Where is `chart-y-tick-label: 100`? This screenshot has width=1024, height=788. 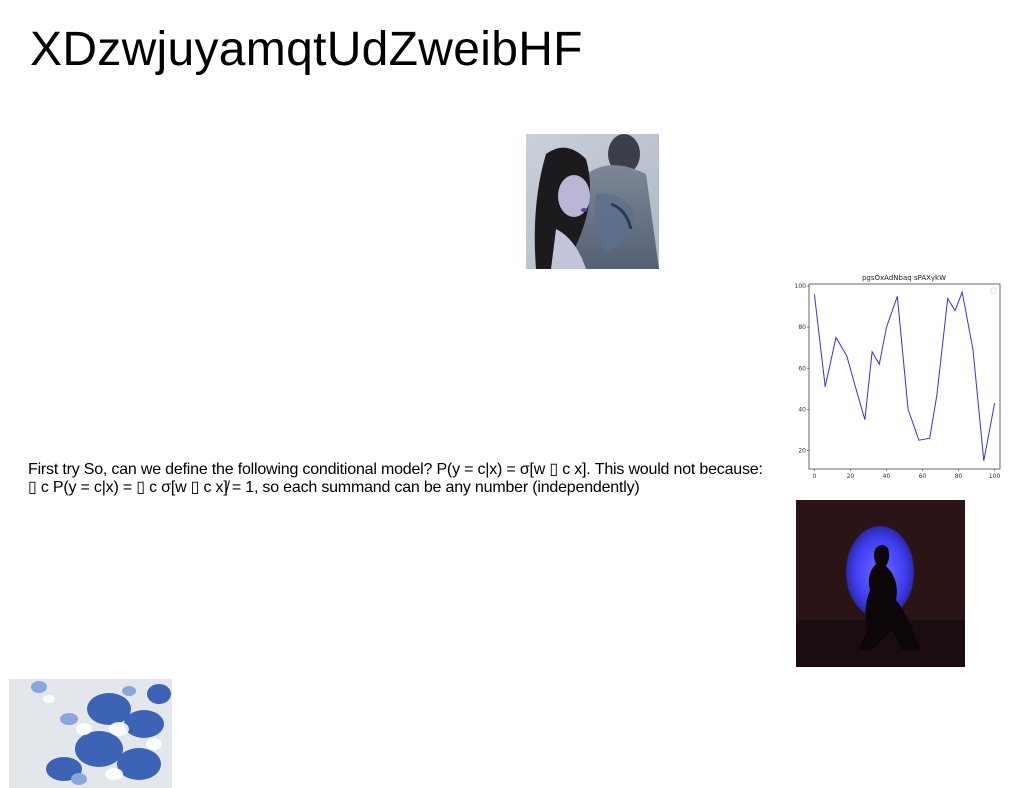 chart-y-tick-label: 100 is located at coordinates (801, 286).